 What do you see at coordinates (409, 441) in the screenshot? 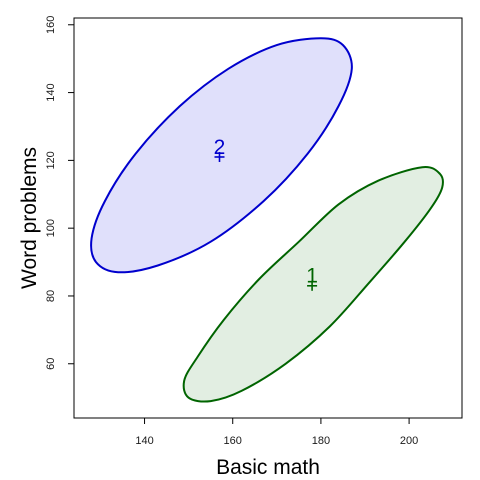
I see `x-tick-label: 200` at bounding box center [409, 441].